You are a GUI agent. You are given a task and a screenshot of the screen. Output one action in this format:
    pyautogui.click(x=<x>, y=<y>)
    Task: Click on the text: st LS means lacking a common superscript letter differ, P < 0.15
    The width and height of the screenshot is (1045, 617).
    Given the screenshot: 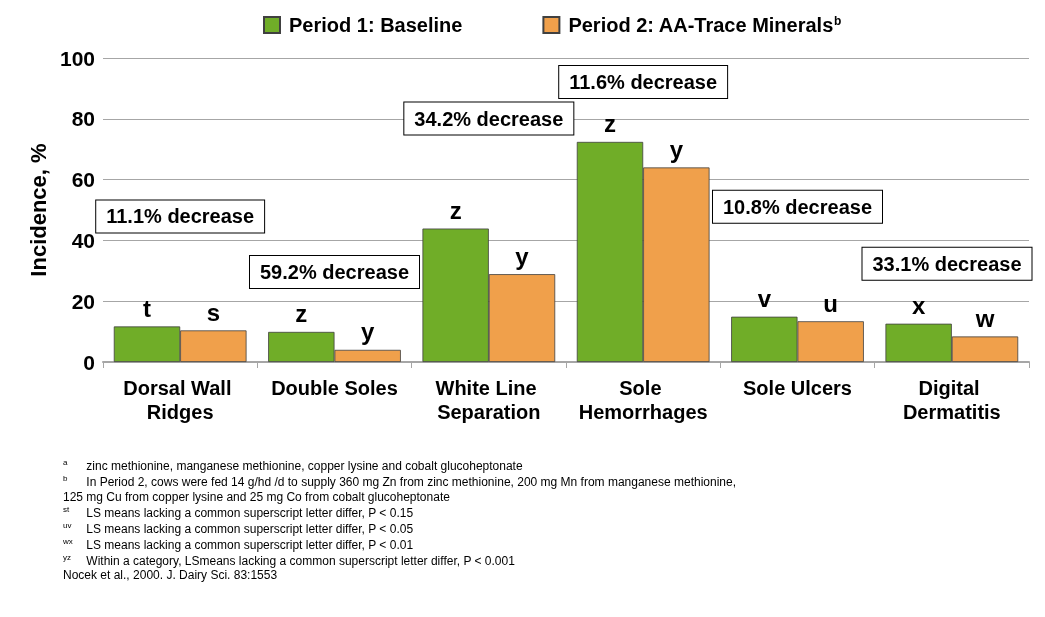 What is the action you would take?
    pyautogui.click(x=238, y=512)
    